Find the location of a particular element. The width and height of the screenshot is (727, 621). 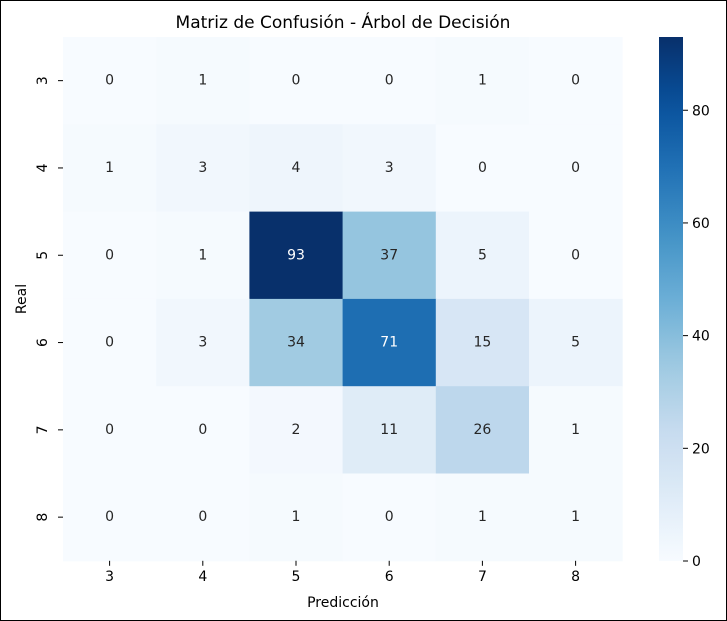

colorbar-tick-label: 80 is located at coordinates (701, 111).